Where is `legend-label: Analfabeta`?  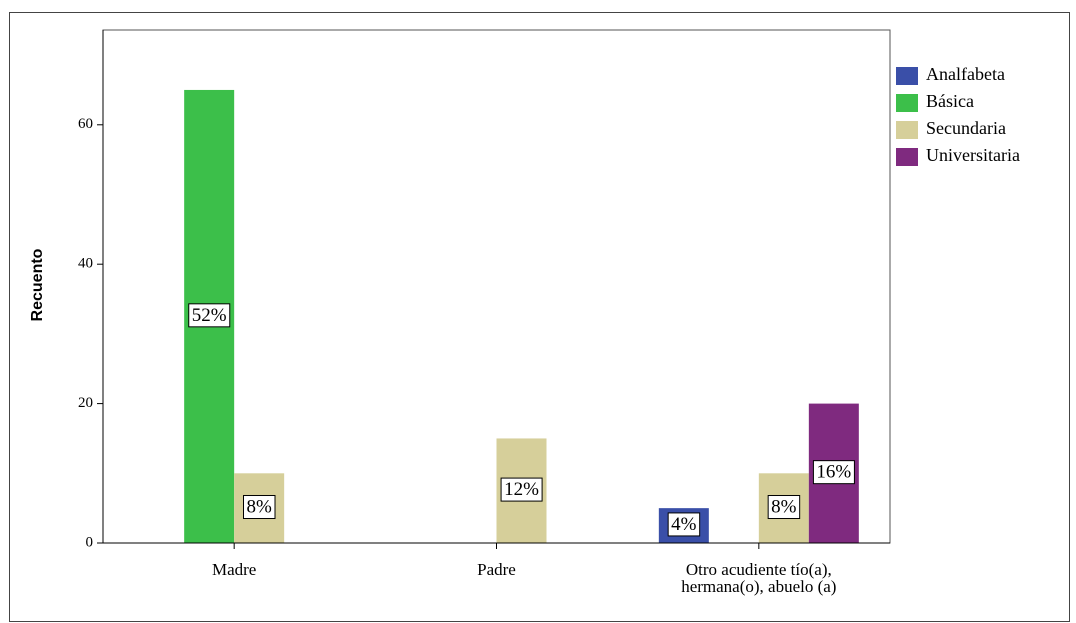 legend-label: Analfabeta is located at coordinates (965, 74).